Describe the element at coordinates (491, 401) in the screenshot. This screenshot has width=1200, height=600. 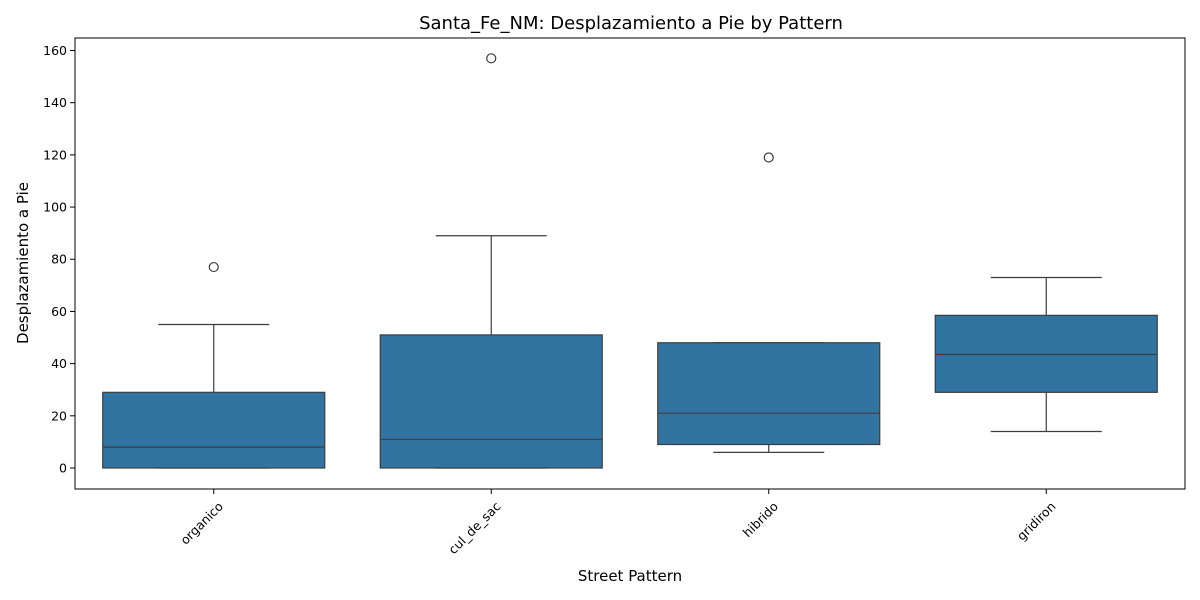
I see `box-cul_de_sac` at that location.